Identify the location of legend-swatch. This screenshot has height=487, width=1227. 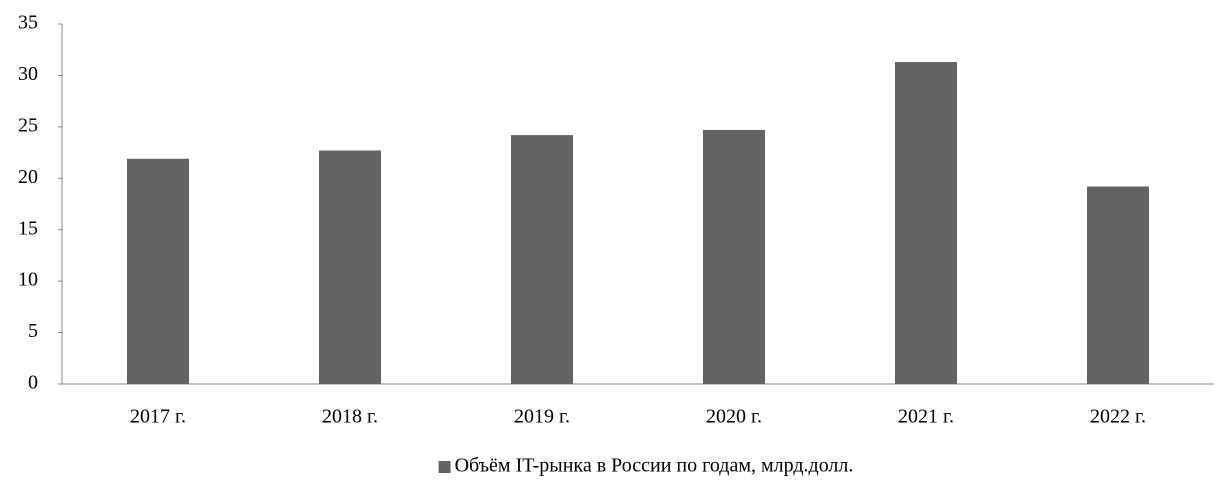
(444, 467).